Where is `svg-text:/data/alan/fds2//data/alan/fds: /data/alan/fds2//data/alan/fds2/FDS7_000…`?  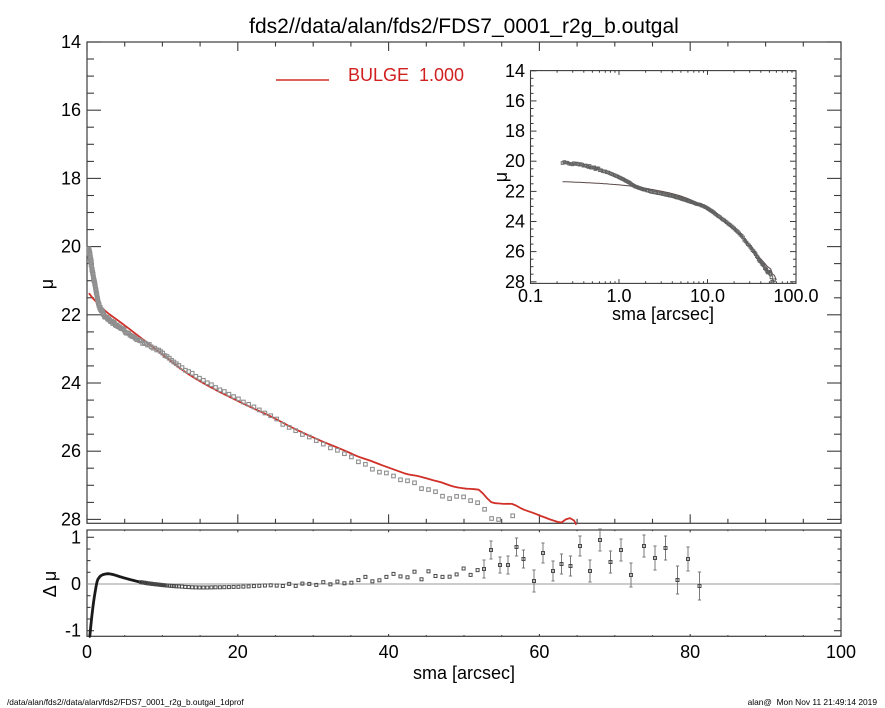
svg-text:/data/alan/fds2//data/alan/fds: /data/alan/fds2//data/alan/fds2/FDS7_000… is located at coordinates (125, 702).